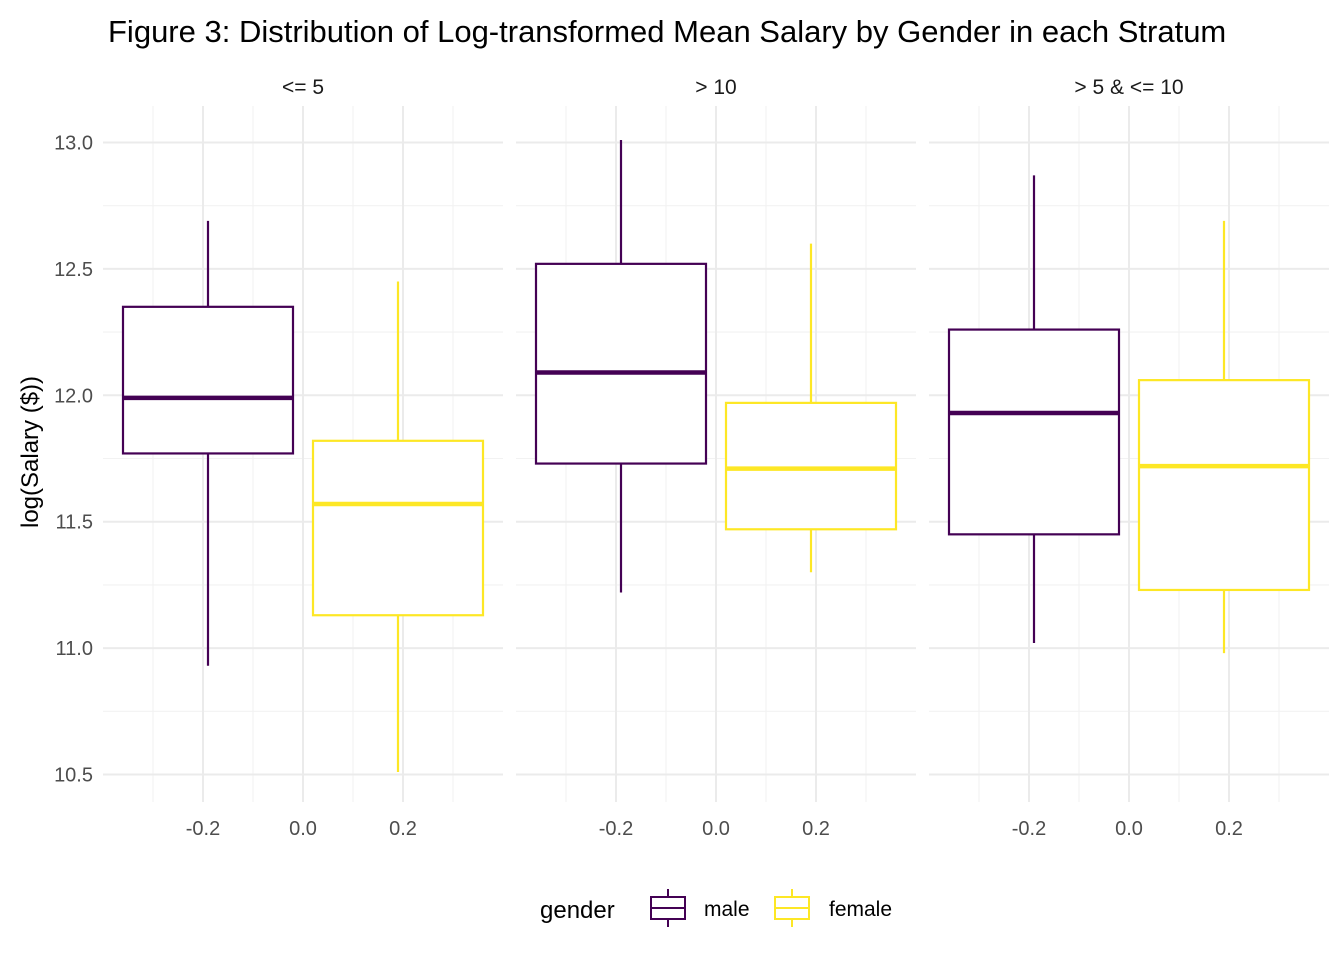 The width and height of the screenshot is (1344, 960). What do you see at coordinates (74, 649) in the screenshot?
I see `y-tick-label: 11.0` at bounding box center [74, 649].